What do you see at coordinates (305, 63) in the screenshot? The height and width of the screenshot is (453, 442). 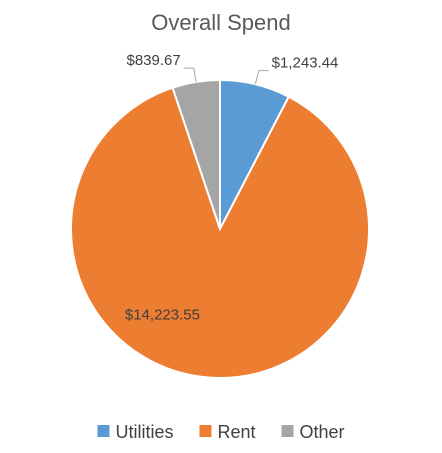 I see `data-label-utilities: $1,243.44` at bounding box center [305, 63].